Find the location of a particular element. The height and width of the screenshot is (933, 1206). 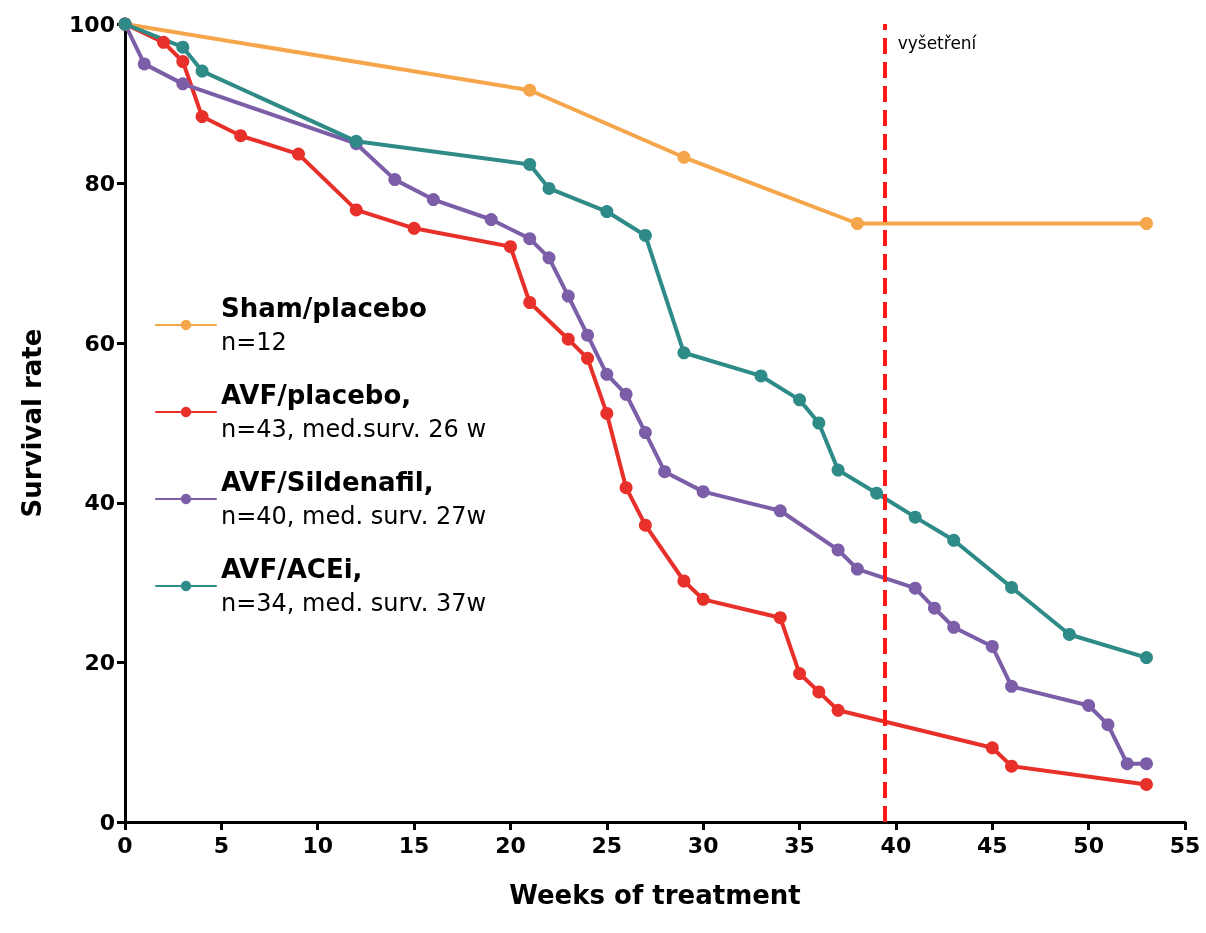

y-tick-label: 40 is located at coordinates (99, 503).